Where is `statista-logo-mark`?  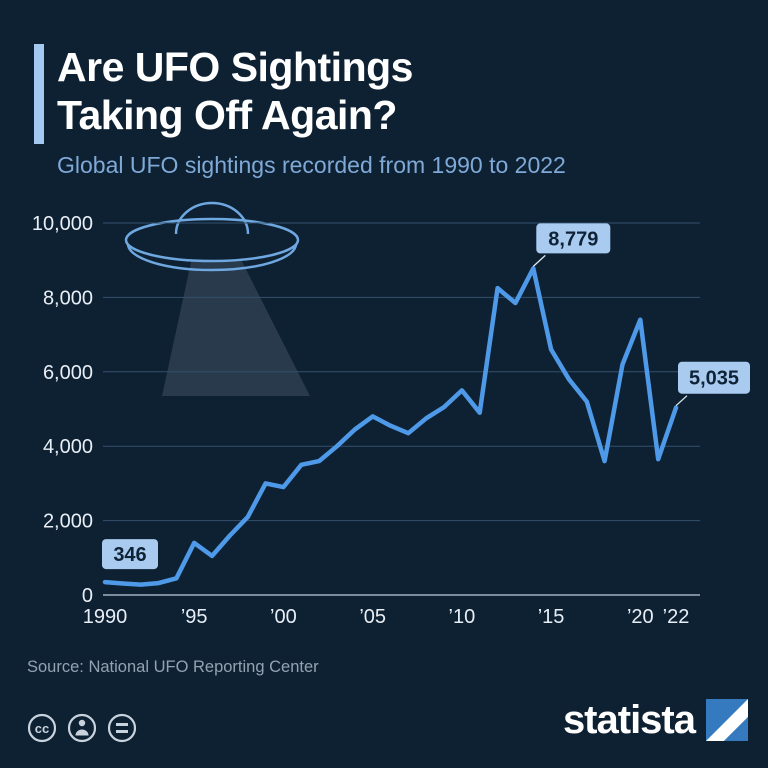 statista-logo-mark is located at coordinates (727, 720).